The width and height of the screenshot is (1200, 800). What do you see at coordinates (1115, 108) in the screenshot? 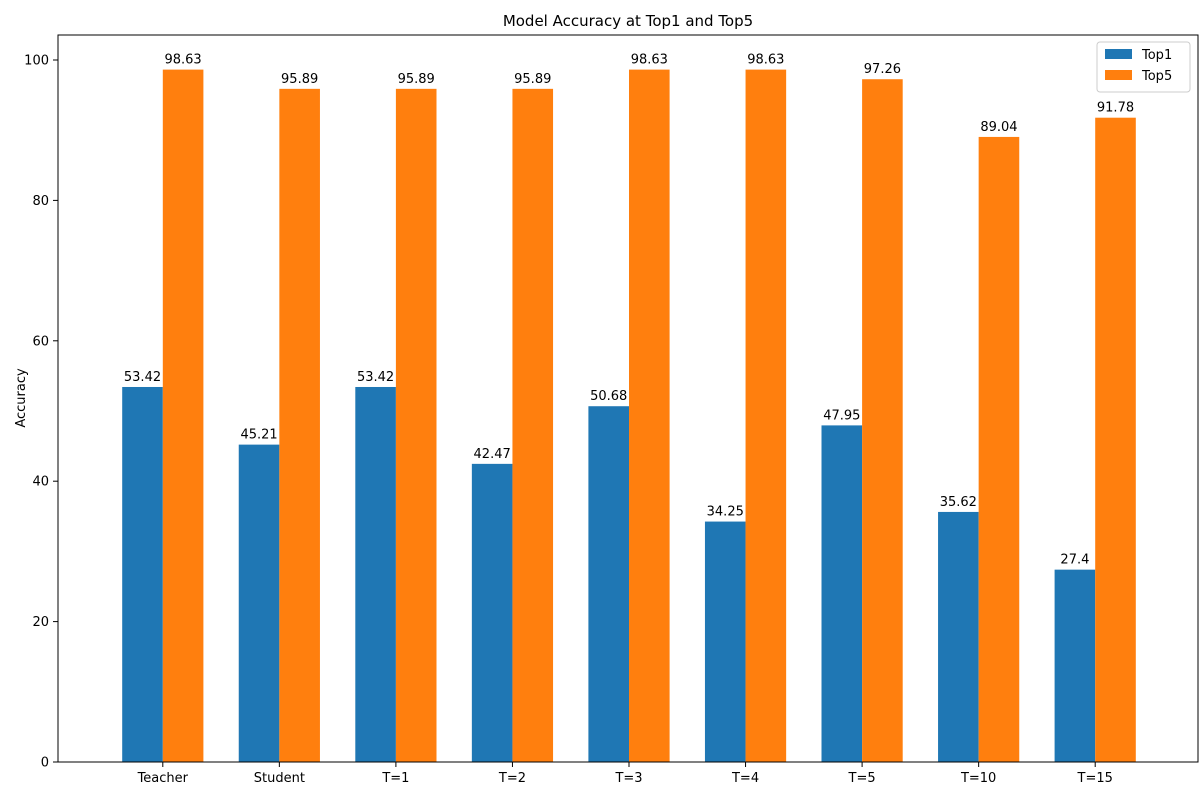
I see `data-label-top5-t15: 91.78` at bounding box center [1115, 108].